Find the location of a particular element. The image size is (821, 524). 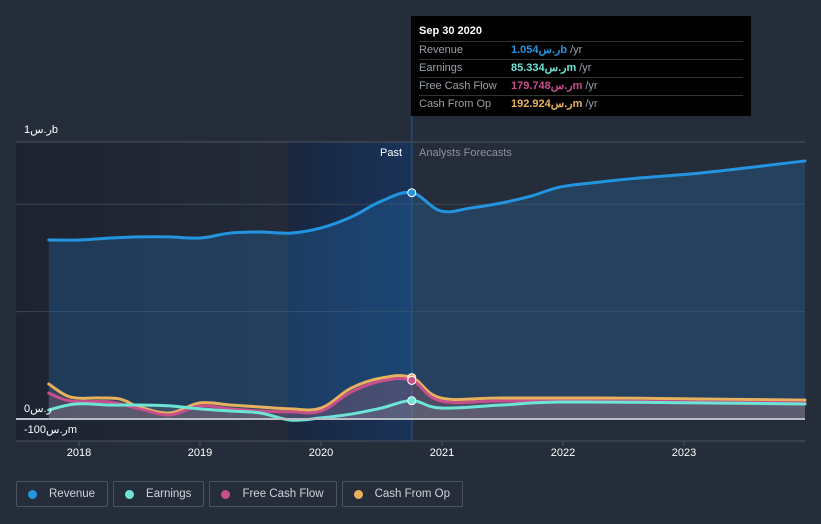

free-cash-flow-point is located at coordinates (412, 380).